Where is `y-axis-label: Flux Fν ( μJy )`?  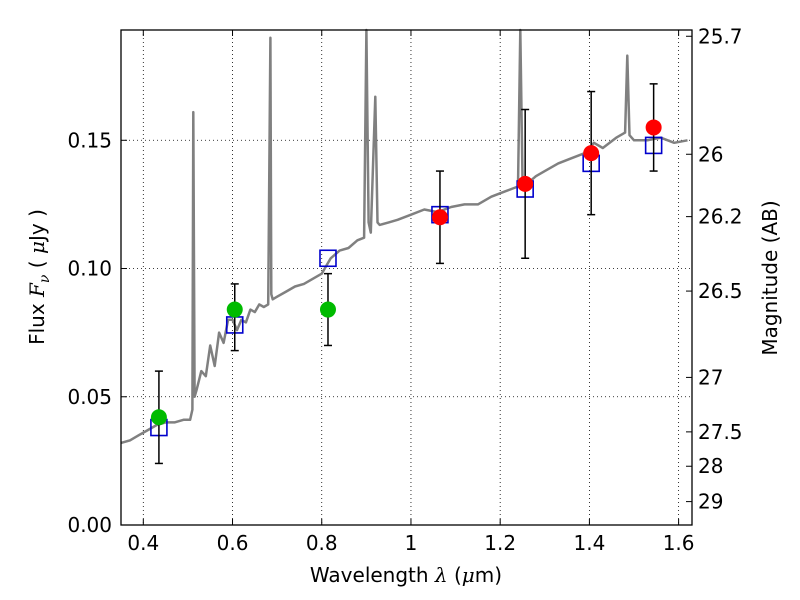
y-axis-label: Flux Fν ( μJy ) is located at coordinates (39, 277).